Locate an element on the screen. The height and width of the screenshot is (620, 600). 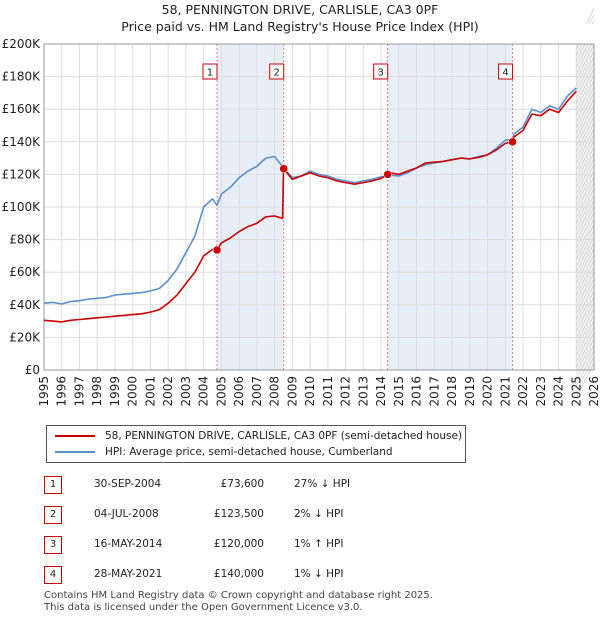
y-tick-label: £180K is located at coordinates (22, 77).